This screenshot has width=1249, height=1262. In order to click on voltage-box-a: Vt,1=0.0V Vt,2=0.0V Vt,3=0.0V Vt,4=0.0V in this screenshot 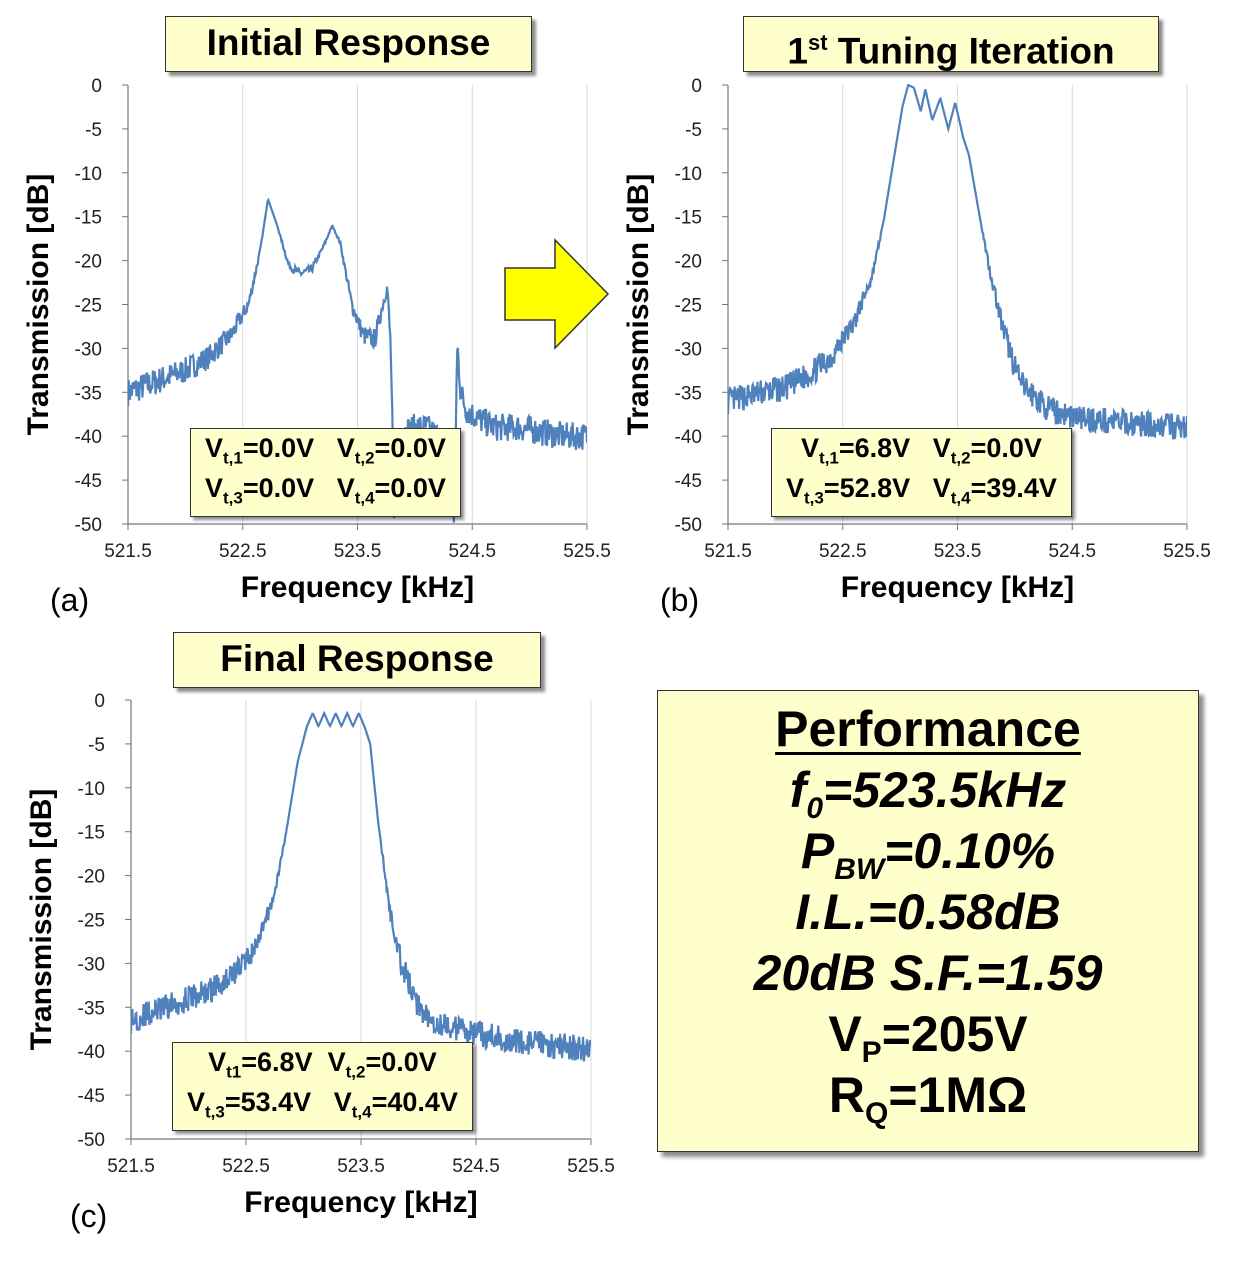, I will do `click(325, 472)`.